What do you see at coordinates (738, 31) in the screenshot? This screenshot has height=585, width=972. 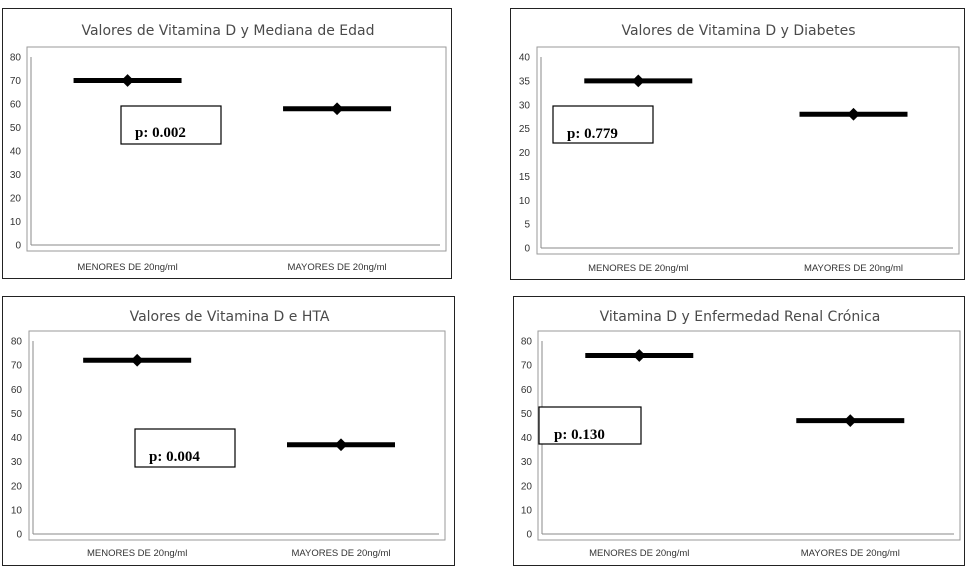 I see `chart-title: Valores de Vitamina D y Diabetes` at bounding box center [738, 31].